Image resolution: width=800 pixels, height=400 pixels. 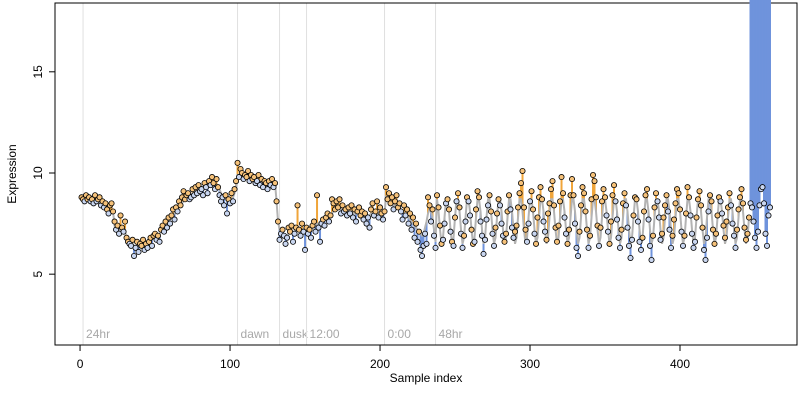 What do you see at coordinates (426, 378) in the screenshot?
I see `x-axis-label: Sample index` at bounding box center [426, 378].